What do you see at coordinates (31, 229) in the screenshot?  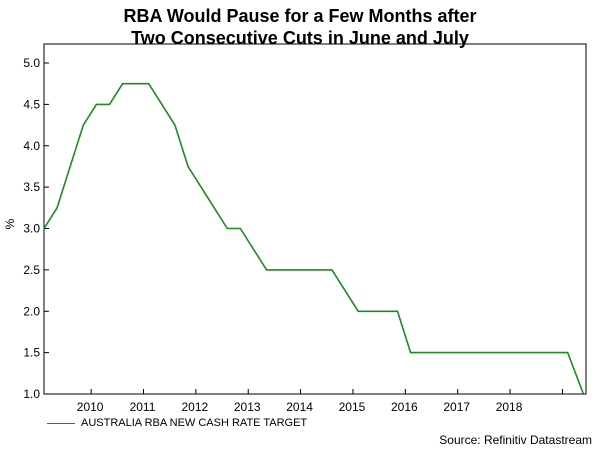 I see `y-tick-label: 3.0` at bounding box center [31, 229].